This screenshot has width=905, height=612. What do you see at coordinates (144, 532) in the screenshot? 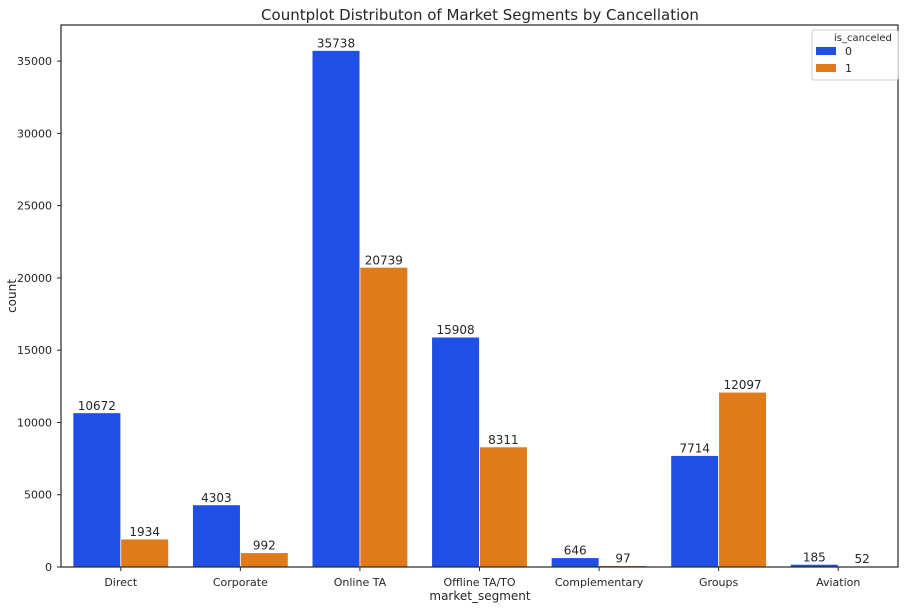
I see `data-label: 1934` at bounding box center [144, 532].